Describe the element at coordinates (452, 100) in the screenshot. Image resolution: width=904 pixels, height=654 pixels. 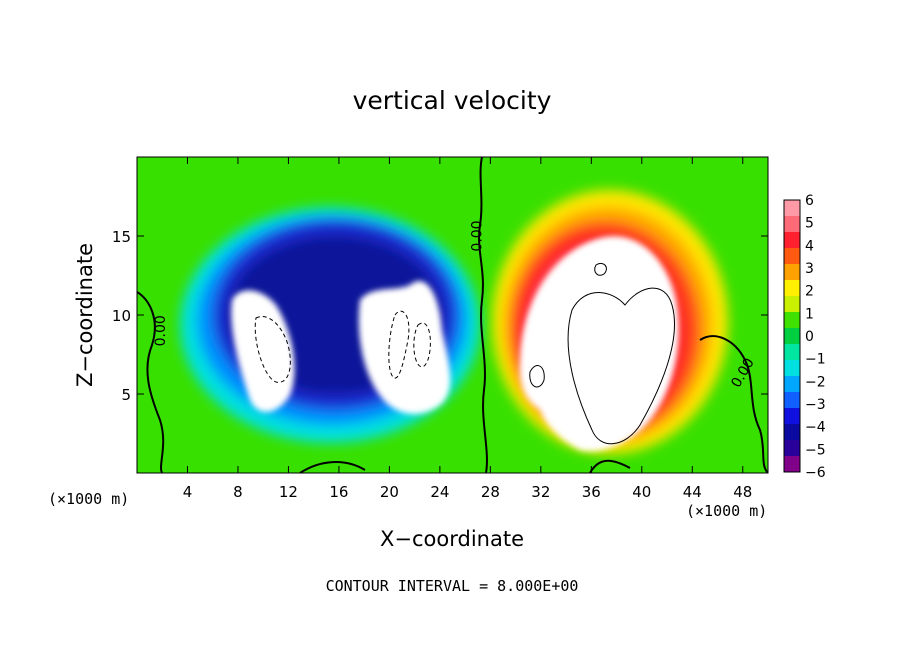
I see `chart-title: vertical velocity` at that location.